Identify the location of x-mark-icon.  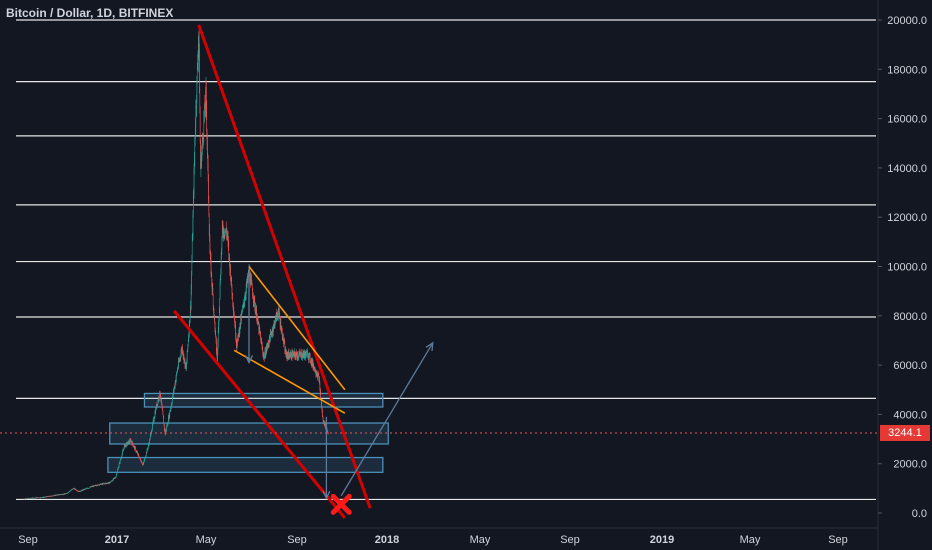
(341, 504).